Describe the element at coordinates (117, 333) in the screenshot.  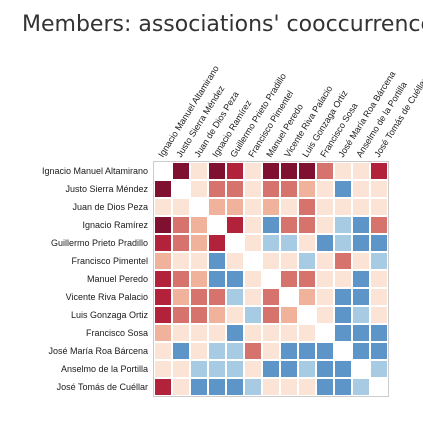
I see `row-label: Francisco Sosa` at that location.